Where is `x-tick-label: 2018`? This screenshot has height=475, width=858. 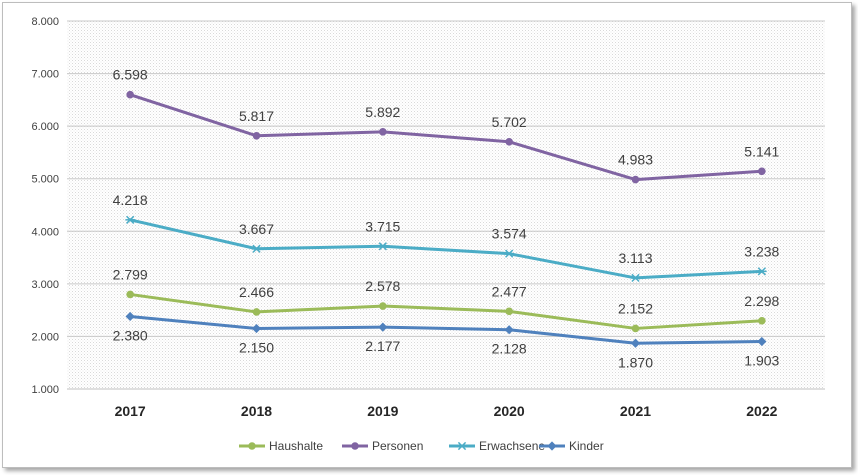
x-tick-label: 2018 is located at coordinates (256, 411).